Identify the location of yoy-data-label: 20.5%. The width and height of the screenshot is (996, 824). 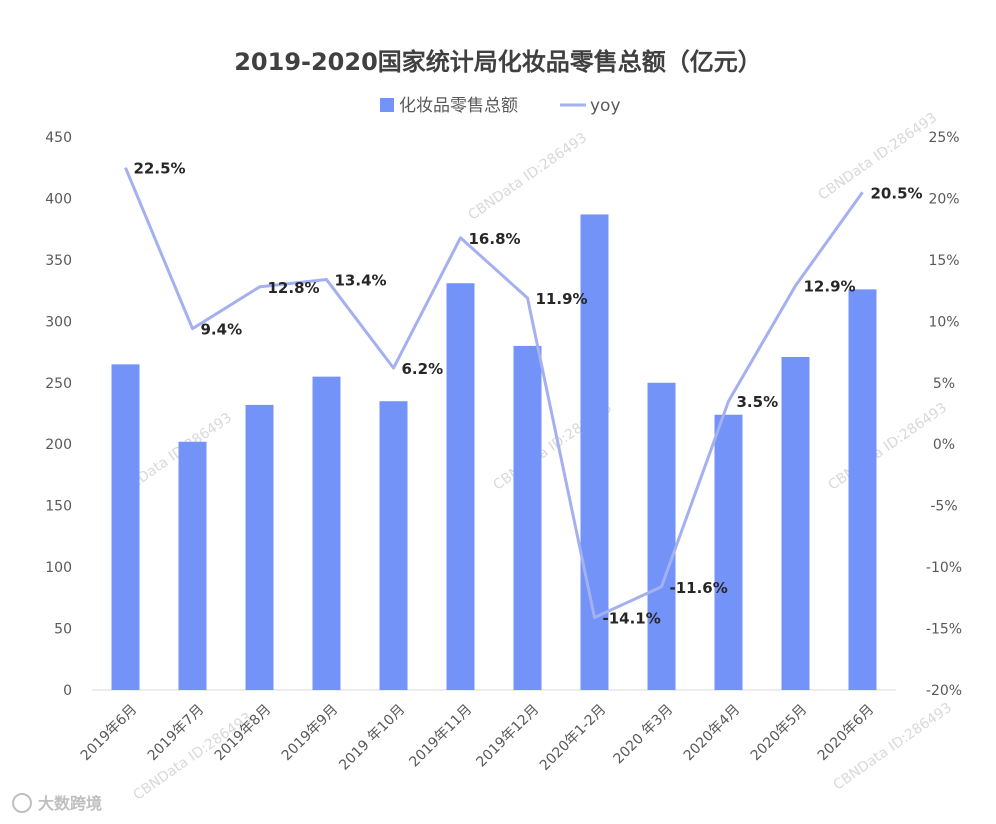
(897, 193).